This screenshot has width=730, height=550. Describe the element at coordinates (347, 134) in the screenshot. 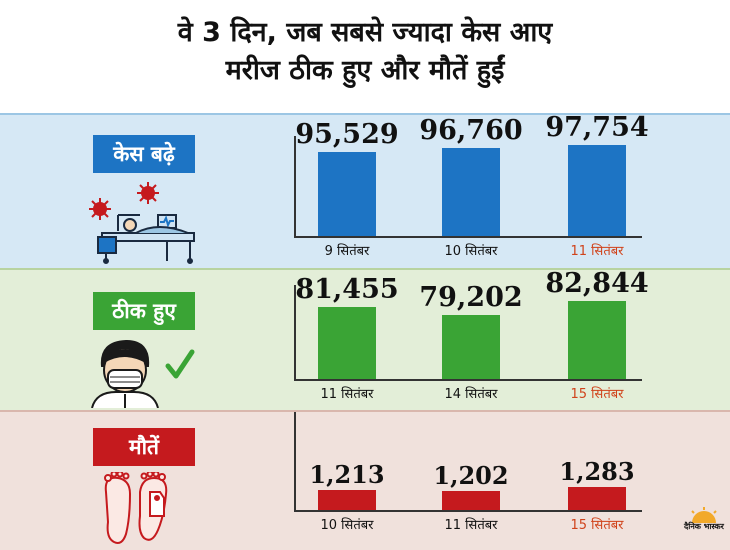

I see `cases-value-label-1: 95,529` at that location.